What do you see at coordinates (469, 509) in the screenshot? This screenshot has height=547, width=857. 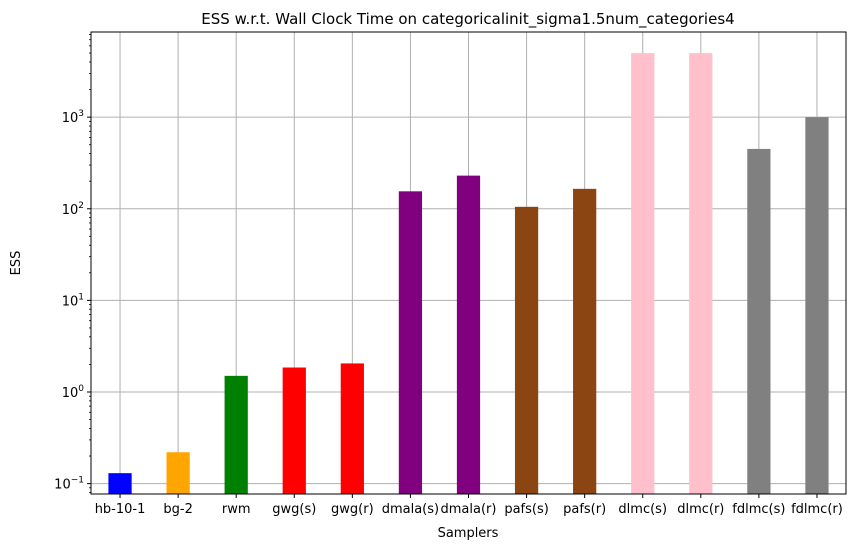 I see `x-tick-label: dmala(r)` at bounding box center [469, 509].